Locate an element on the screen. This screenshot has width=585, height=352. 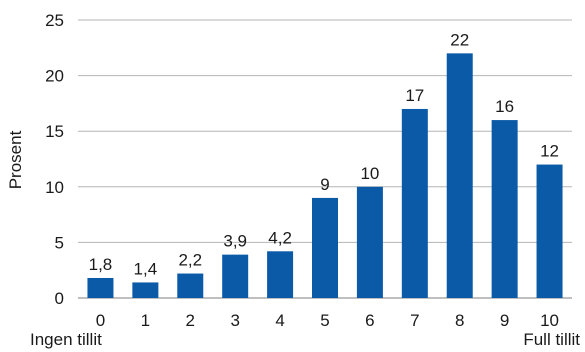
y-tick-label: 5 is located at coordinates (59, 242).